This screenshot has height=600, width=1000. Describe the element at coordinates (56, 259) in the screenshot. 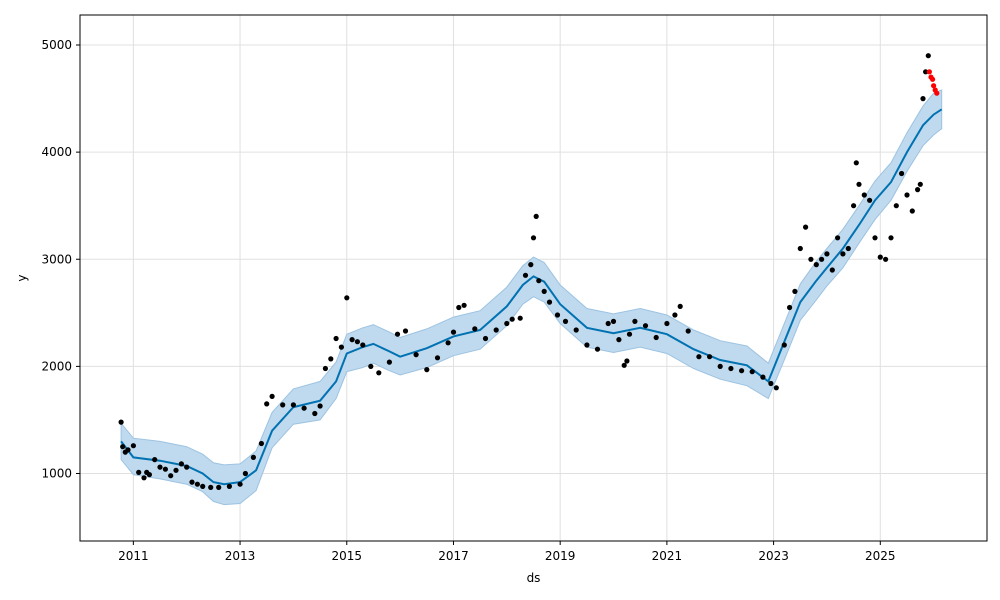

I see `y-tick-label: 3000` at that location.